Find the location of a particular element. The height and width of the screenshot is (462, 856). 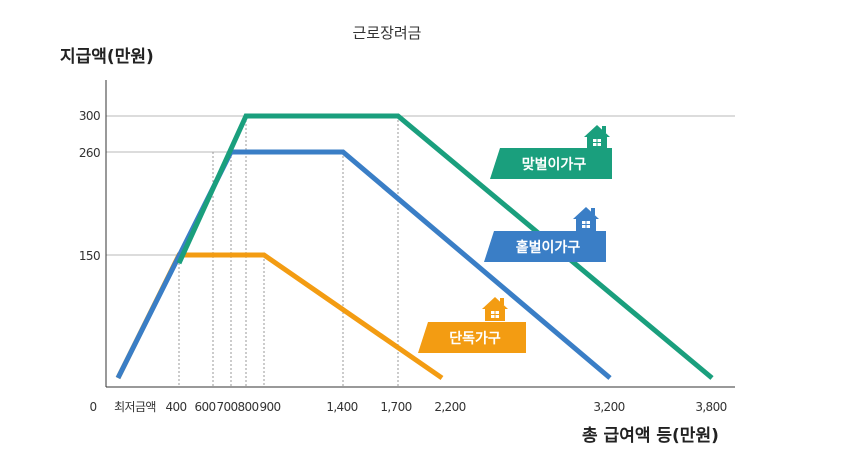

legend-label: 홑벌이가구 is located at coordinates (548, 247).